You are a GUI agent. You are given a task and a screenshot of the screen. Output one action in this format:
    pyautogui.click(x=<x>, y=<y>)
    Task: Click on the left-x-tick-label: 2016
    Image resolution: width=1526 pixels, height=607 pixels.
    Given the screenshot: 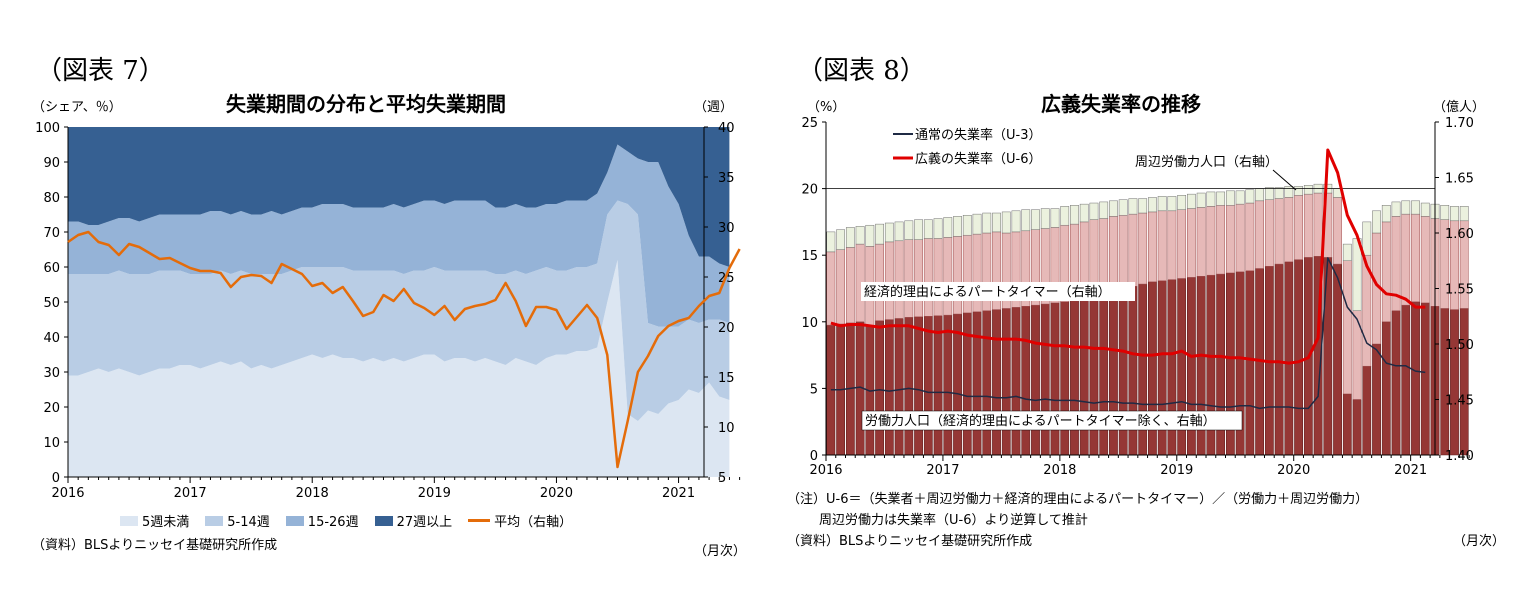 What is the action you would take?
    pyautogui.click(x=67, y=493)
    